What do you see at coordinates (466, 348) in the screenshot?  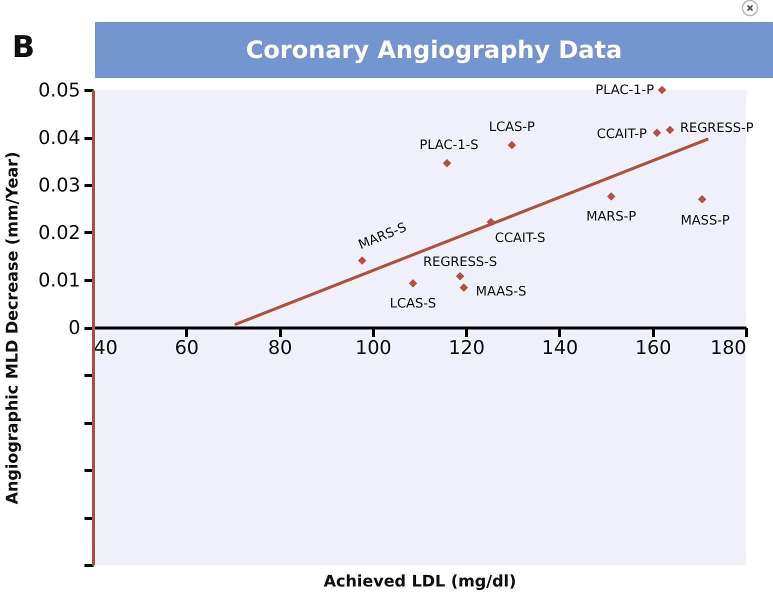 I see `x-tick-label: 120` at bounding box center [466, 348].